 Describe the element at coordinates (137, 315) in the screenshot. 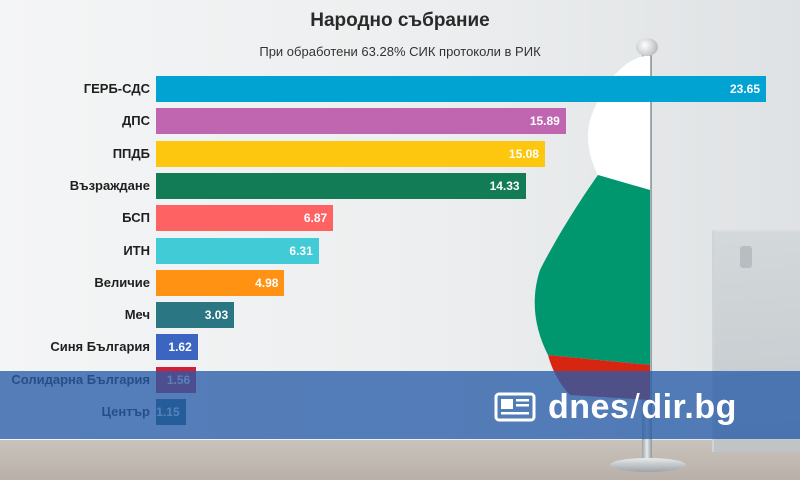

I see `category-label: Меч` at that location.